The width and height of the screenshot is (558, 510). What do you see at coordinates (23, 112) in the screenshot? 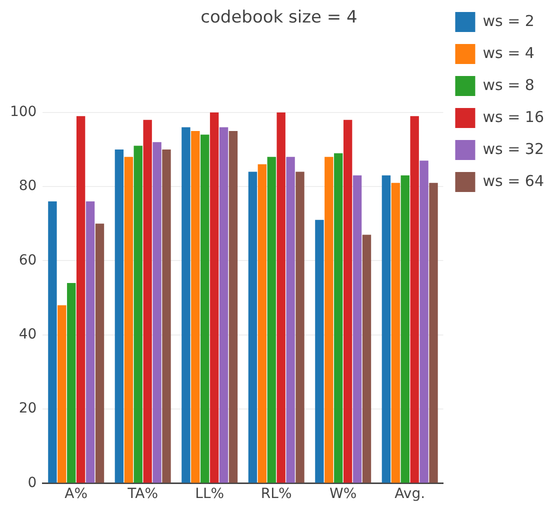
I see `y-tick-label: 100` at bounding box center [23, 112].